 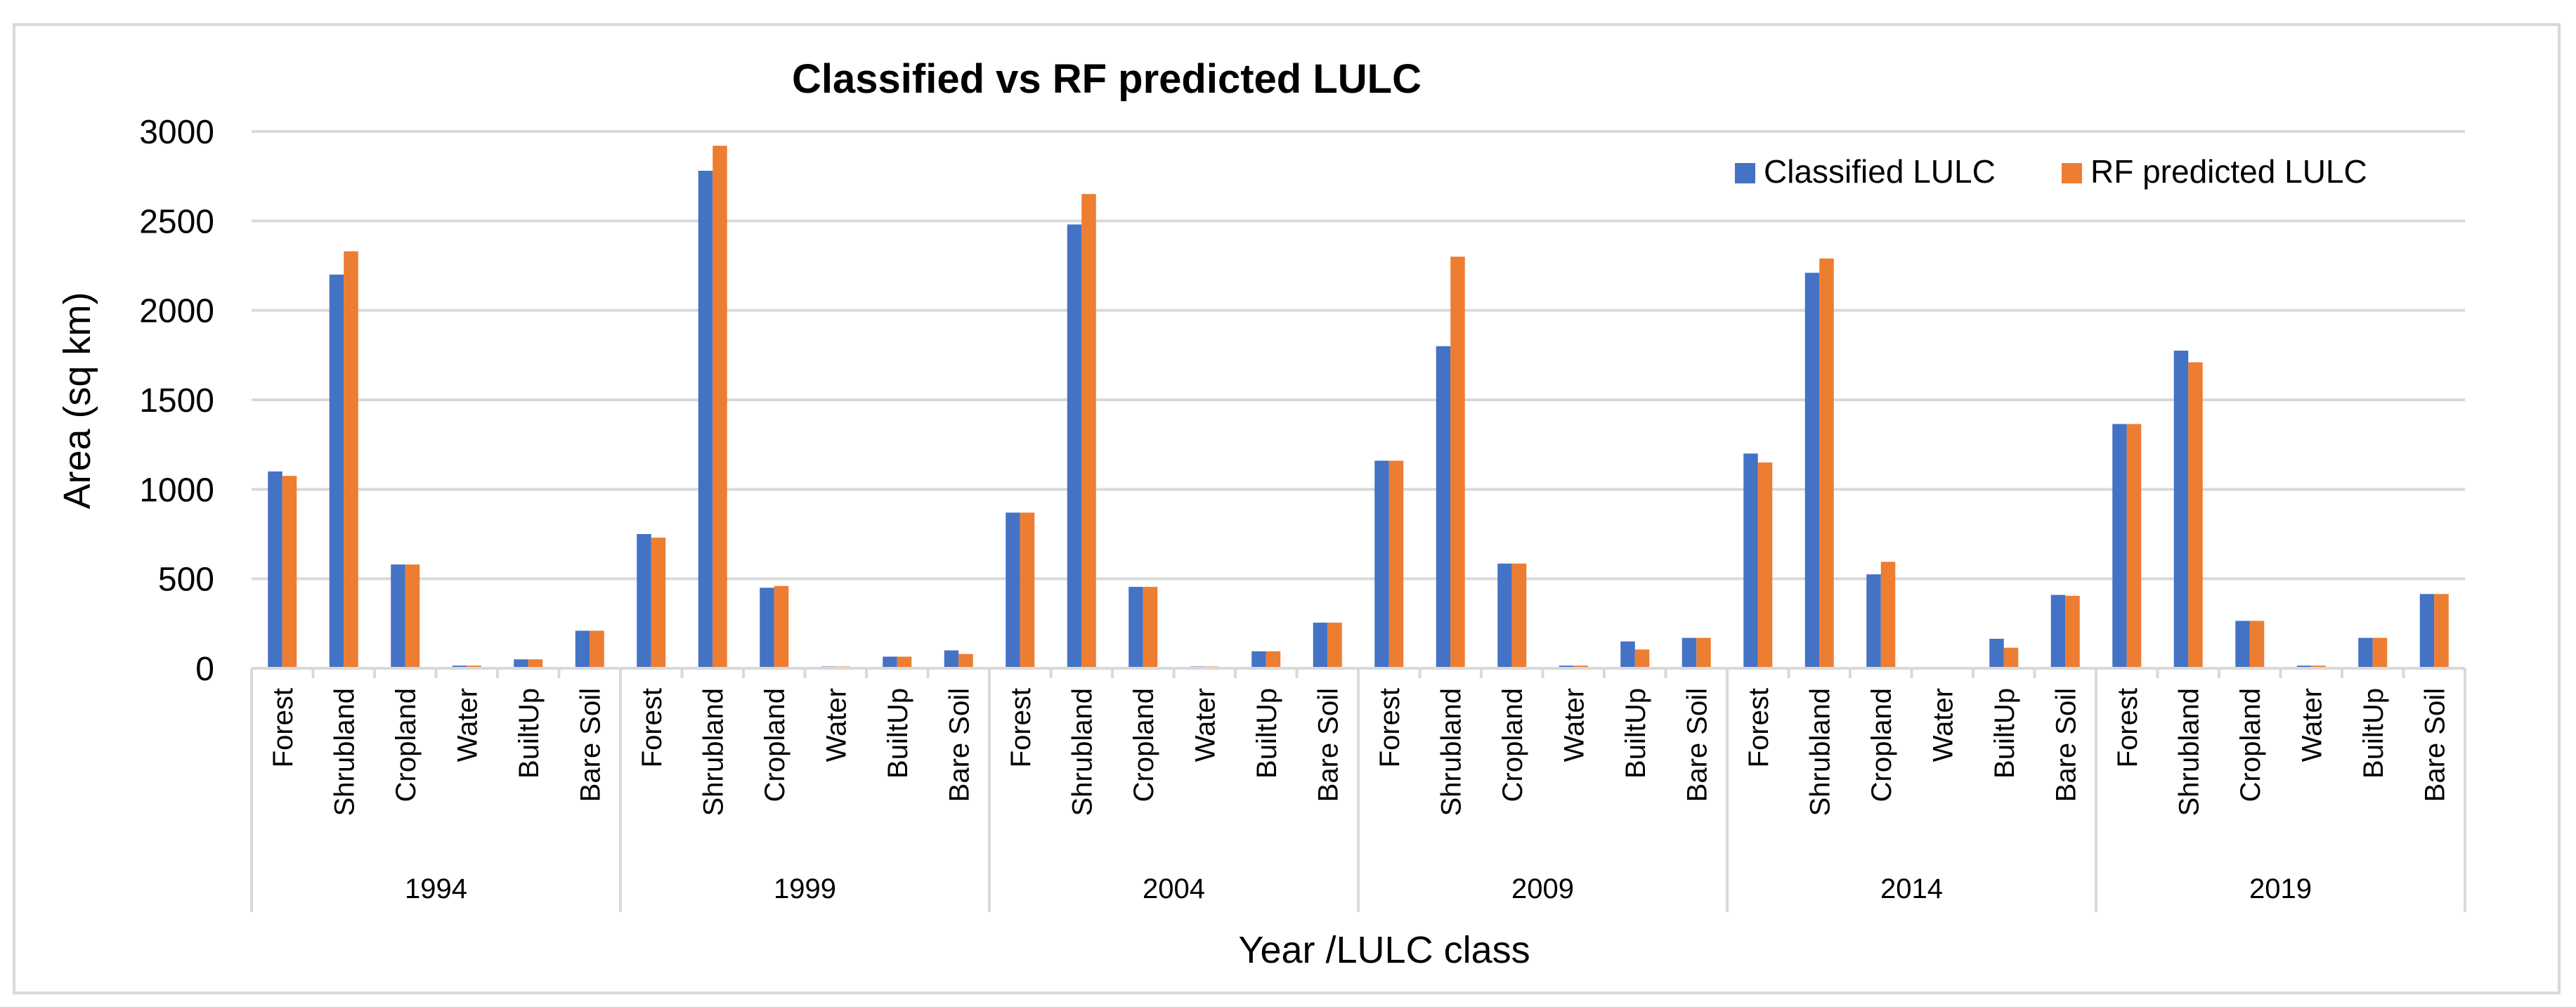 What do you see at coordinates (1745, 173) in the screenshot?
I see `legend-swatch-classified` at bounding box center [1745, 173].